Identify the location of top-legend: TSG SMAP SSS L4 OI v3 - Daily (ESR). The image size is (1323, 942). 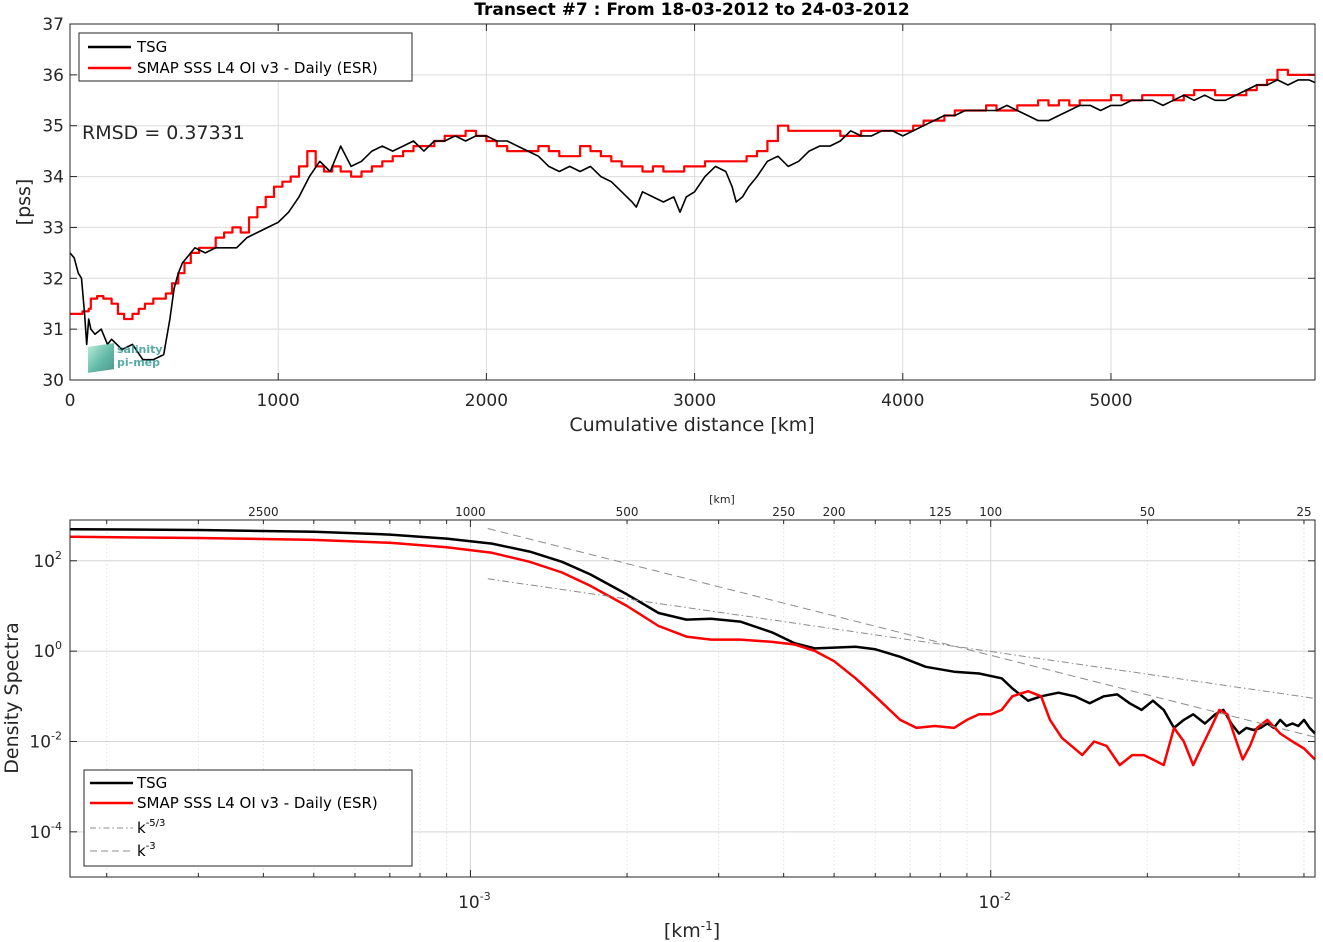
(245, 57).